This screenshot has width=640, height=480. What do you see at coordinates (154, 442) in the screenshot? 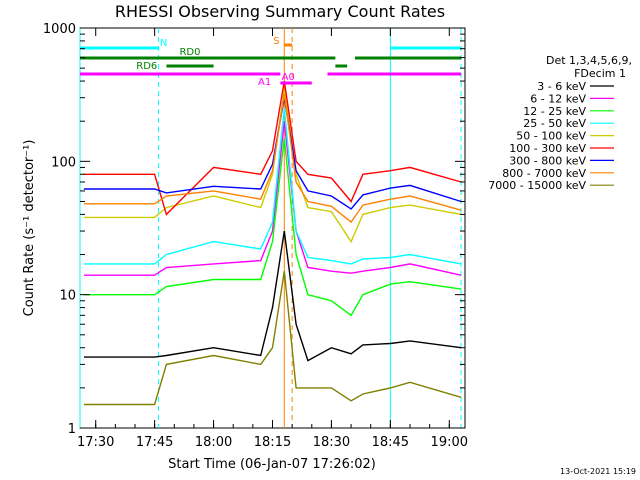
I see `x-tick-label-1: 17:45` at bounding box center [154, 442].